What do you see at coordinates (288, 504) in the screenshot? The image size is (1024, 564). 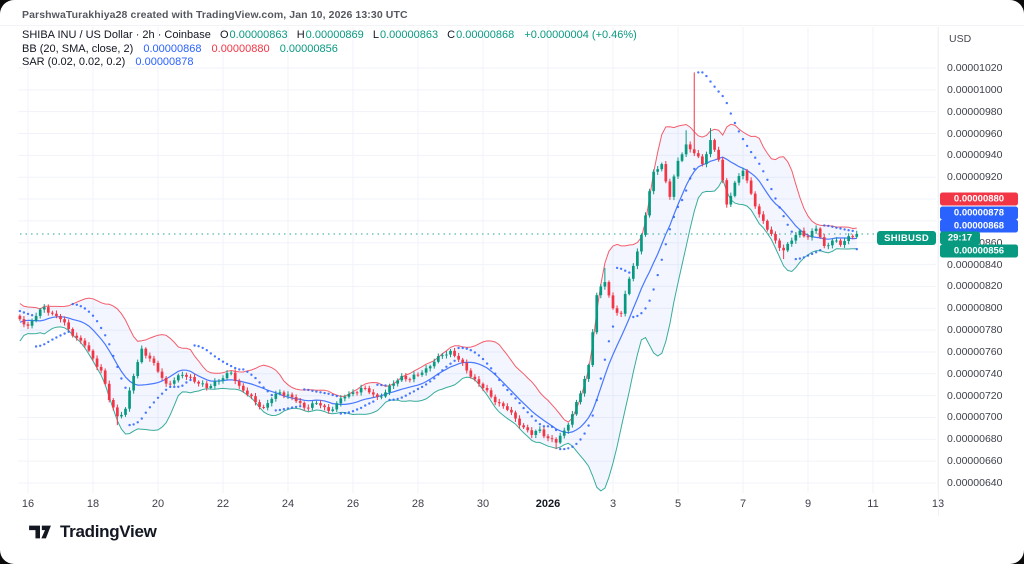 I see `time-axis-label: 24` at bounding box center [288, 504].